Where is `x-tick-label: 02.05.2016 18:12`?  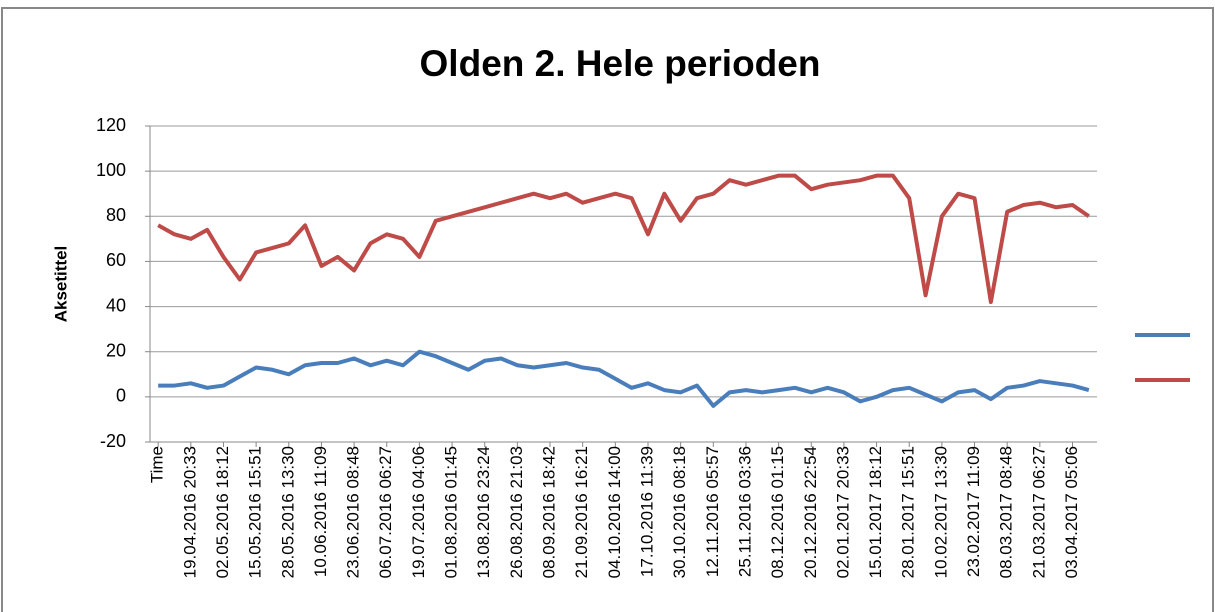 x-tick-label: 02.05.2016 18:12 is located at coordinates (222, 512).